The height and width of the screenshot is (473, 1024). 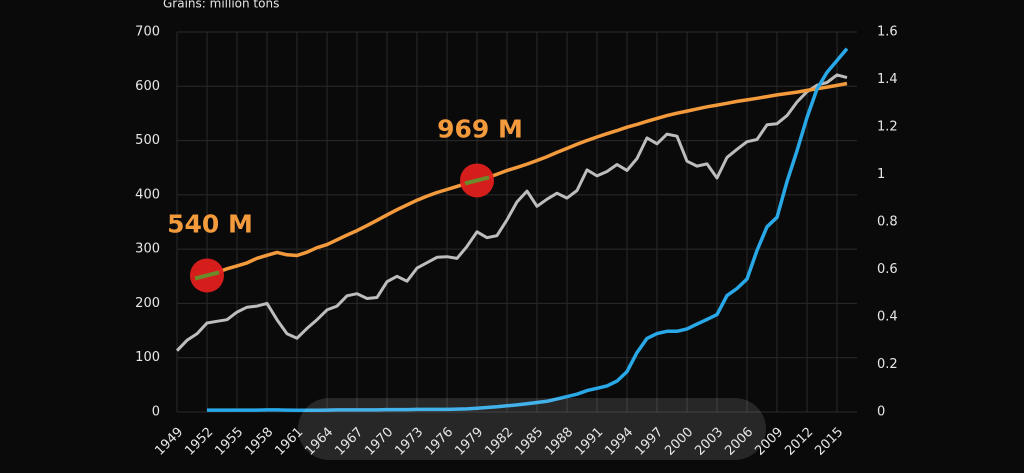 I want to click on y-tick-label: 400, so click(x=147, y=194).